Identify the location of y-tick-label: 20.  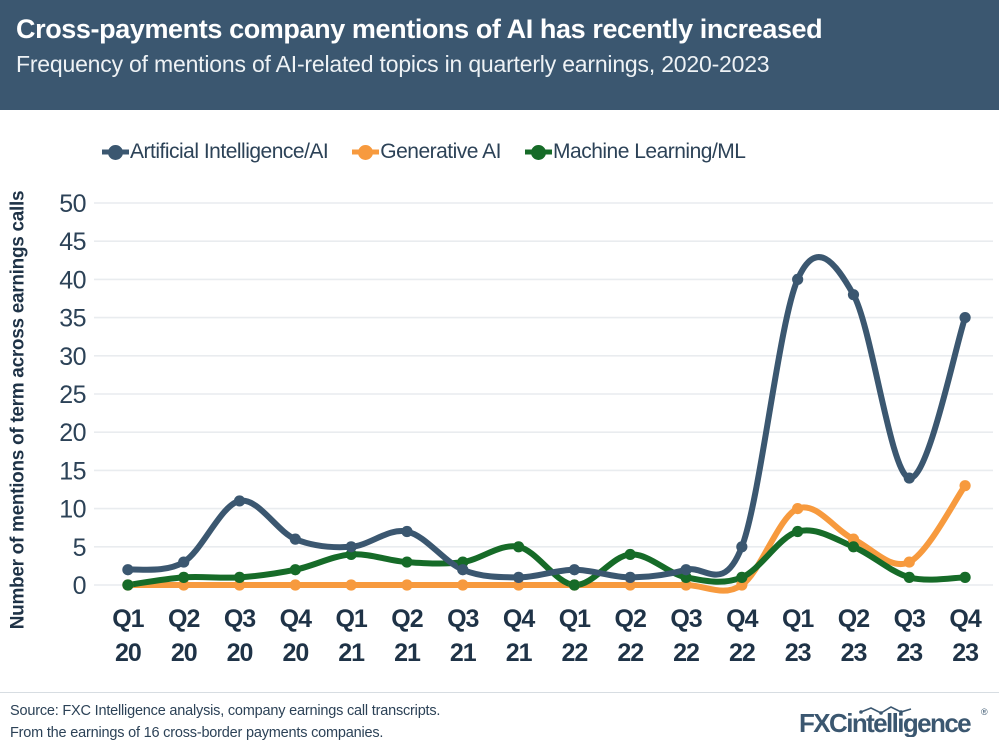
(72, 433).